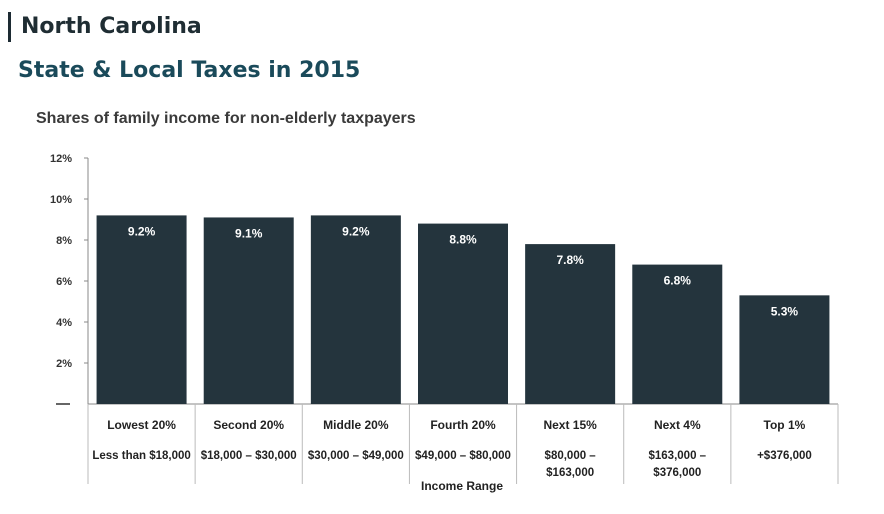 This screenshot has width=884, height=514. What do you see at coordinates (463, 240) in the screenshot?
I see `data-label: 8.8%` at bounding box center [463, 240].